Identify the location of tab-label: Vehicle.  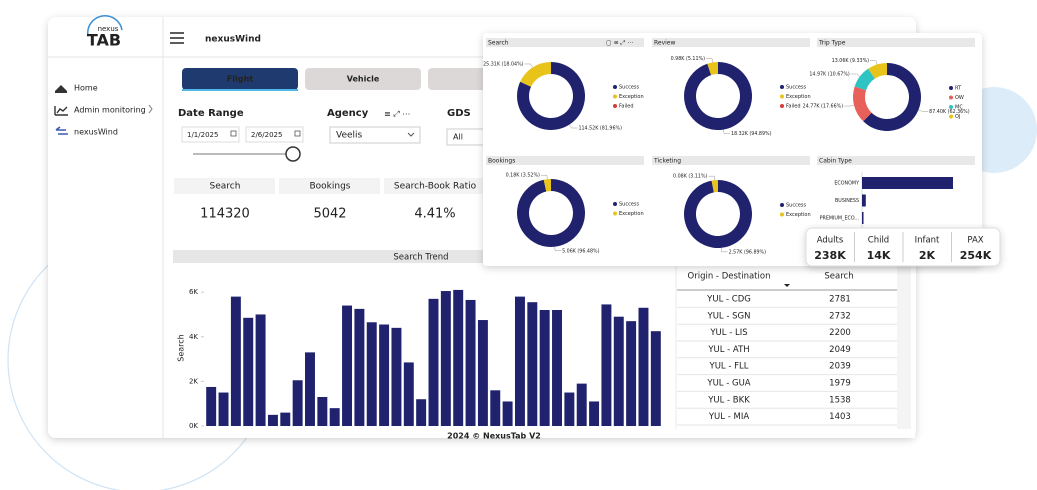
(363, 79).